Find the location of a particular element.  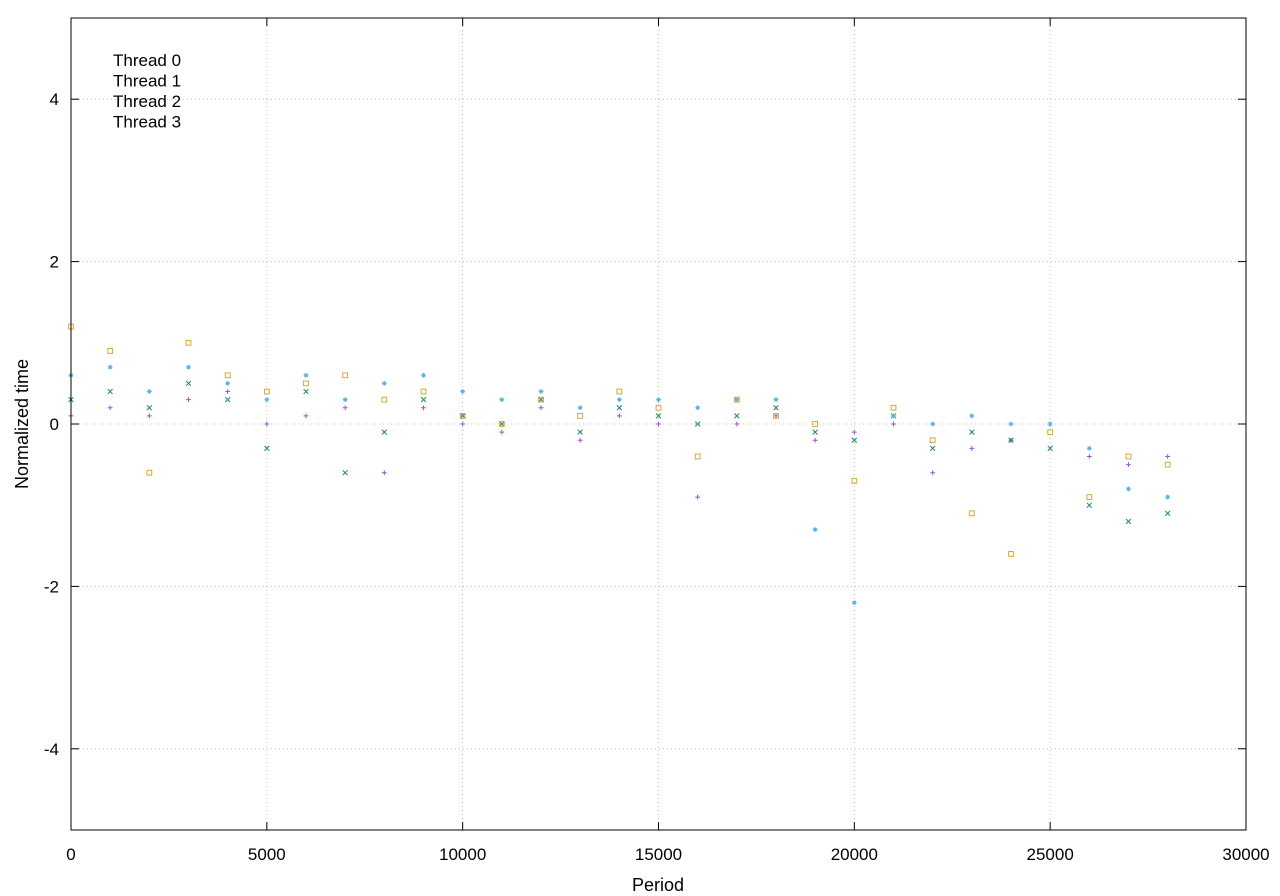

x-tick-label: 25000 is located at coordinates (1050, 854).